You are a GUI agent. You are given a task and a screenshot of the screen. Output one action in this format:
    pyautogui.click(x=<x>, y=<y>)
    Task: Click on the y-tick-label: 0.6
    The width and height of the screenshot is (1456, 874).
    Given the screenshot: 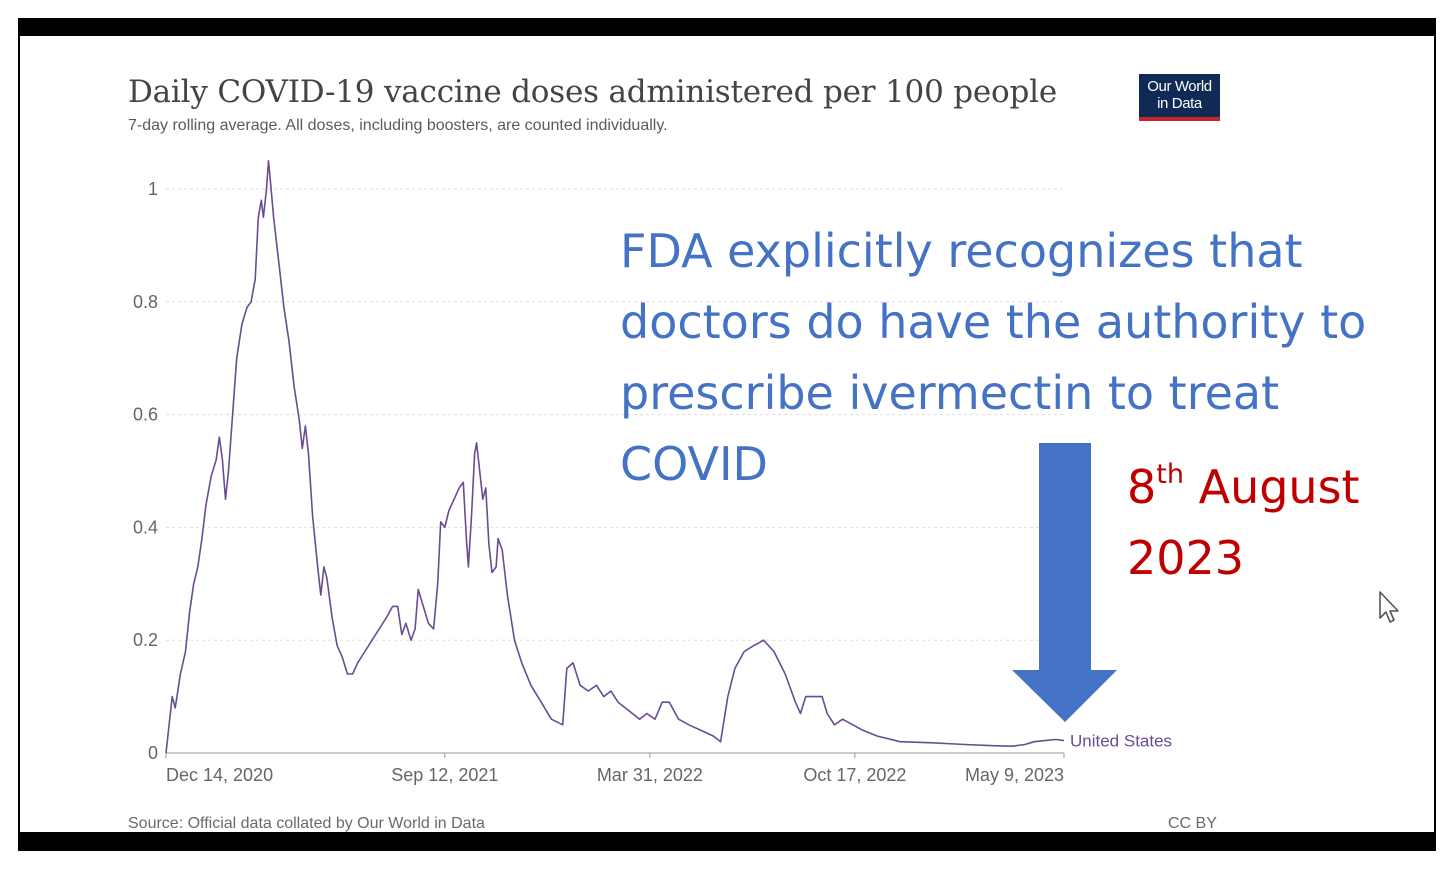 What is the action you would take?
    pyautogui.click(x=145, y=415)
    